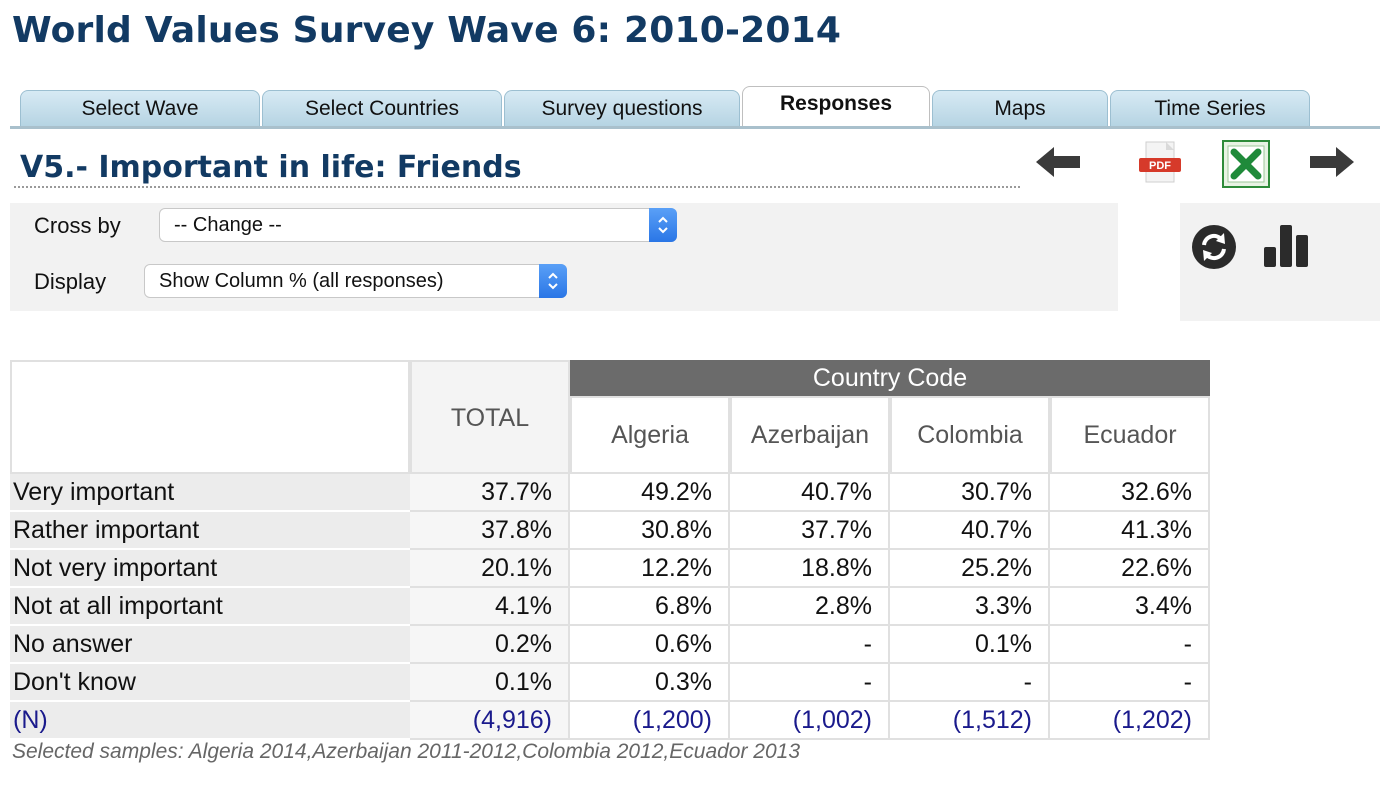 This screenshot has width=1392, height=790. I want to click on tab-responses: Responses, so click(836, 107).